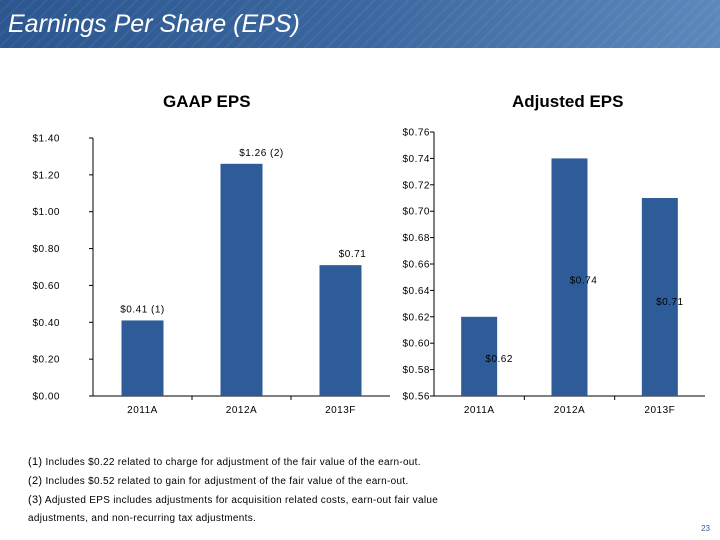 The height and width of the screenshot is (540, 720). I want to click on data-label: $0.41 (1), so click(142, 309).